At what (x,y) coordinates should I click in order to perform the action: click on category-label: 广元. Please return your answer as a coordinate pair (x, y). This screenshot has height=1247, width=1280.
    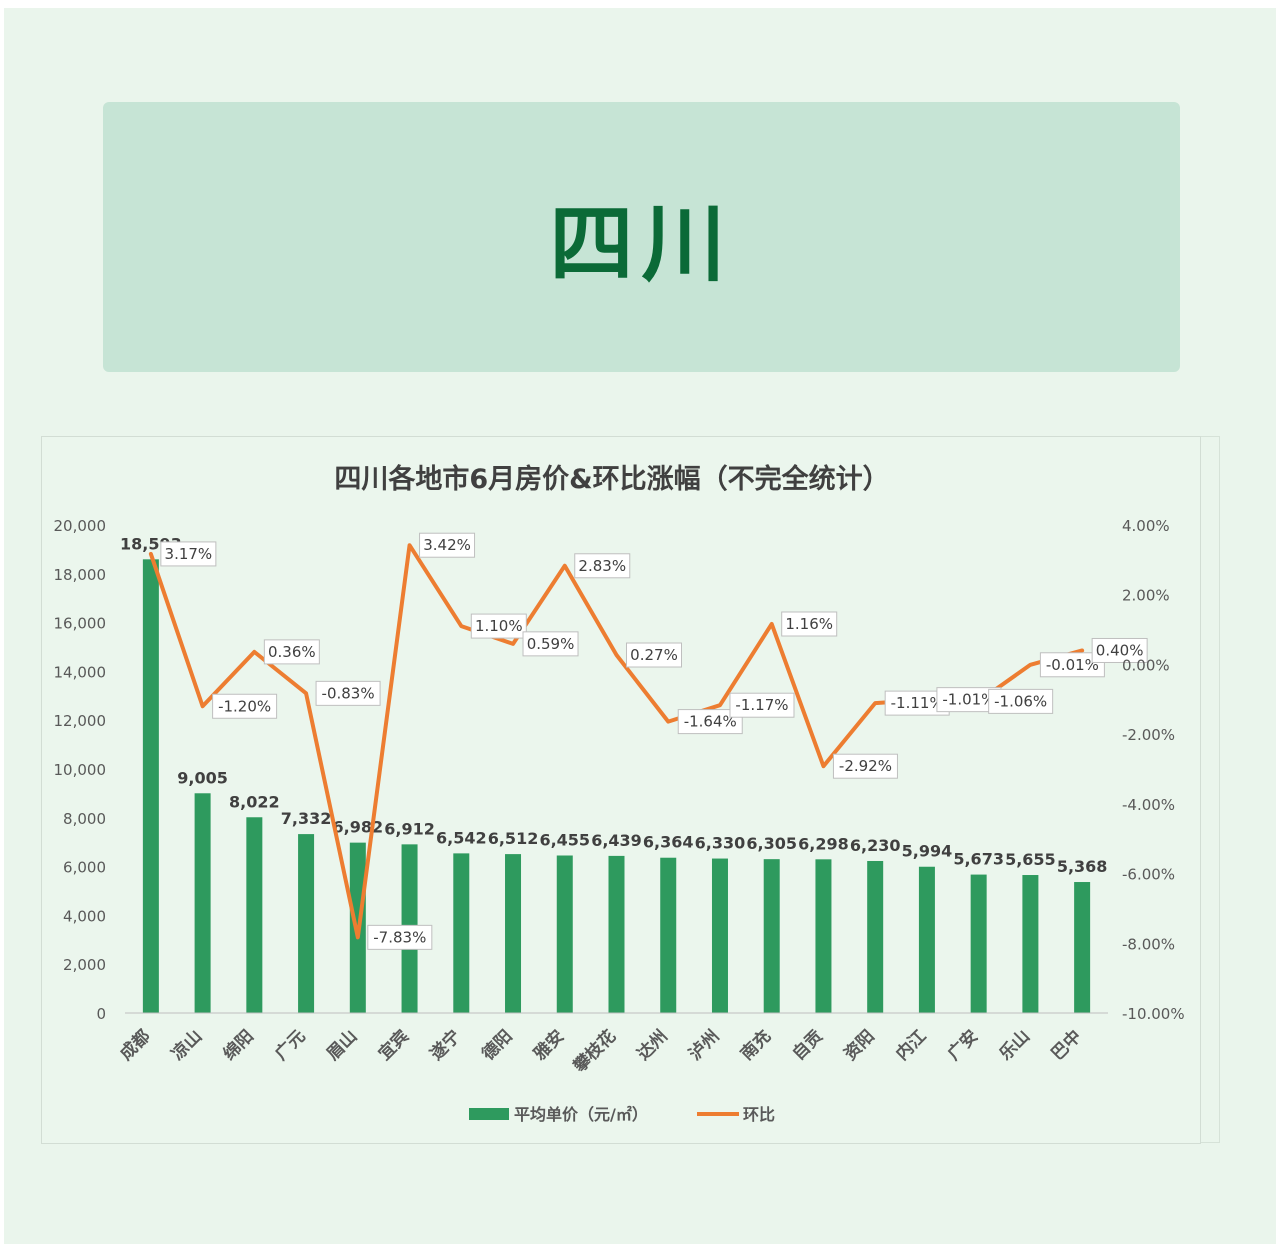
    Looking at the image, I should click on (290, 1045).